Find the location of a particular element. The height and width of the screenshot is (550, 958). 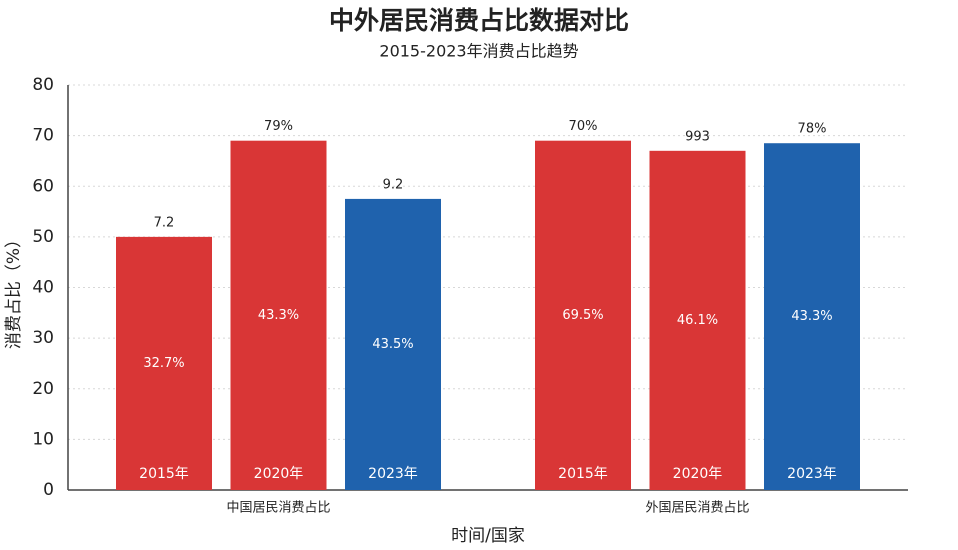

y-tick-label: 30 is located at coordinates (43, 338).